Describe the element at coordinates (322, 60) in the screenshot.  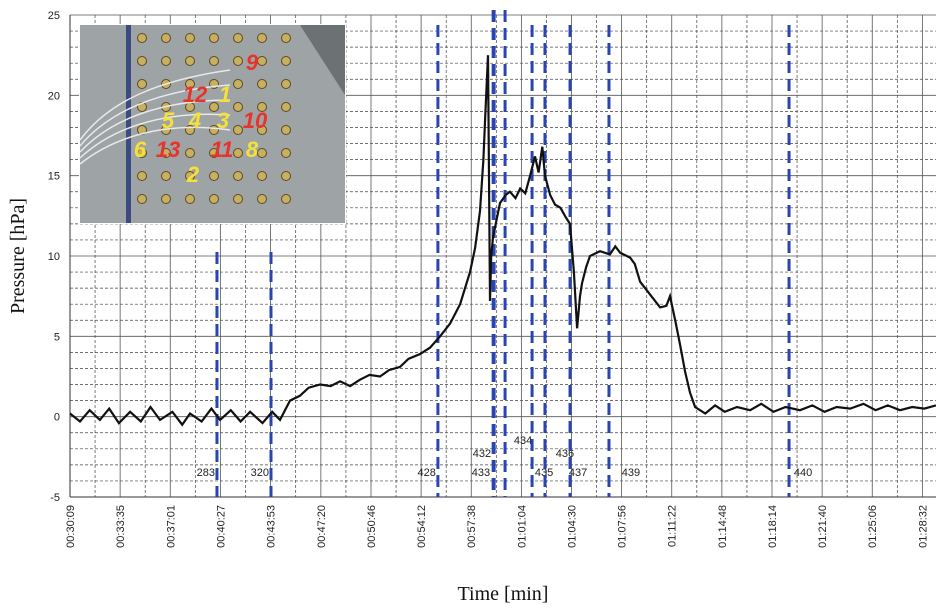
I see `inset-shadow` at that location.